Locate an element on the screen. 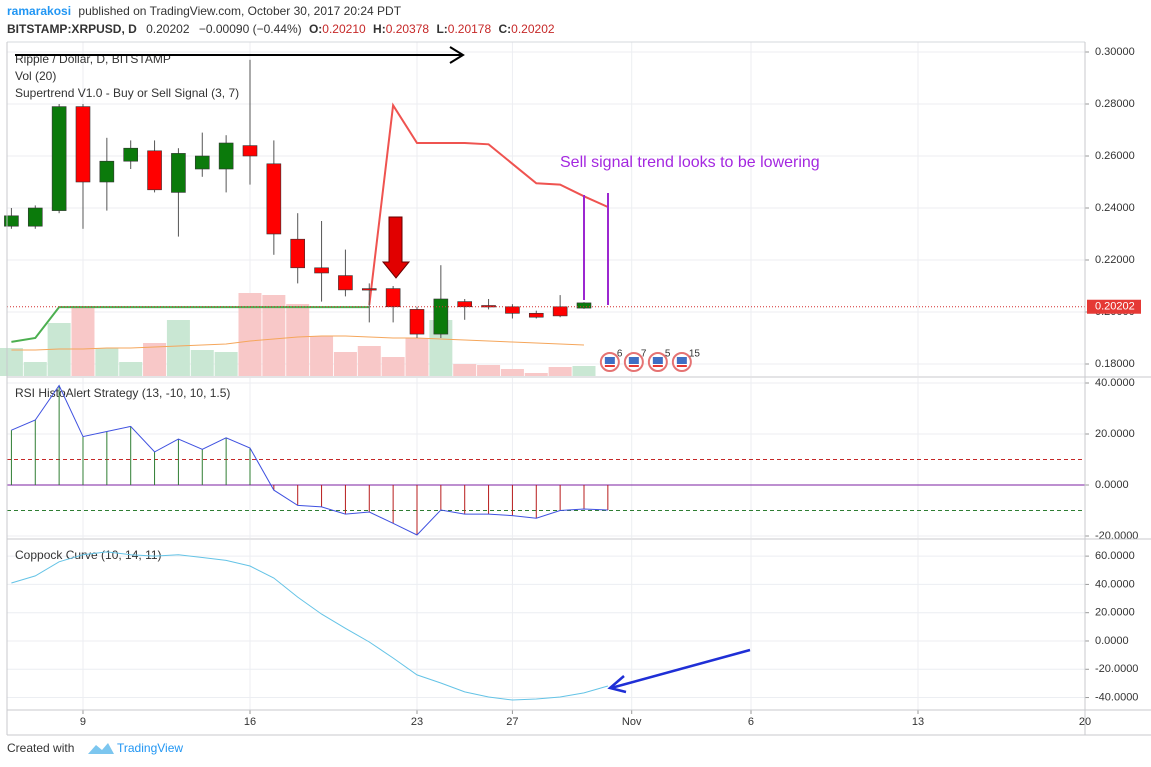  y-tick-label: 0.18000 is located at coordinates (1115, 364).